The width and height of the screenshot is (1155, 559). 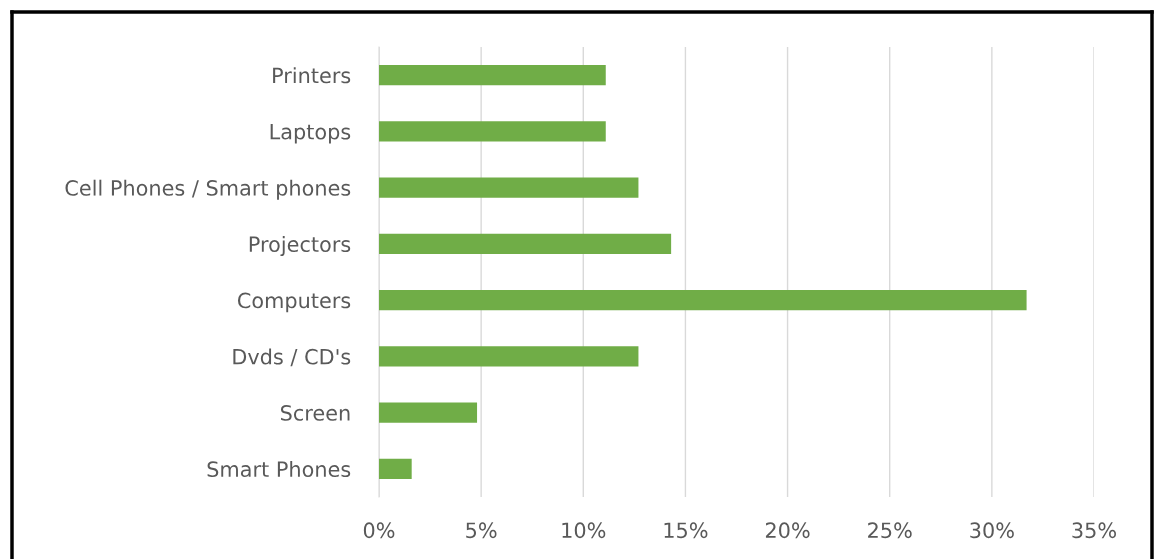 I want to click on x-tick-label: 0%, so click(x=379, y=530).